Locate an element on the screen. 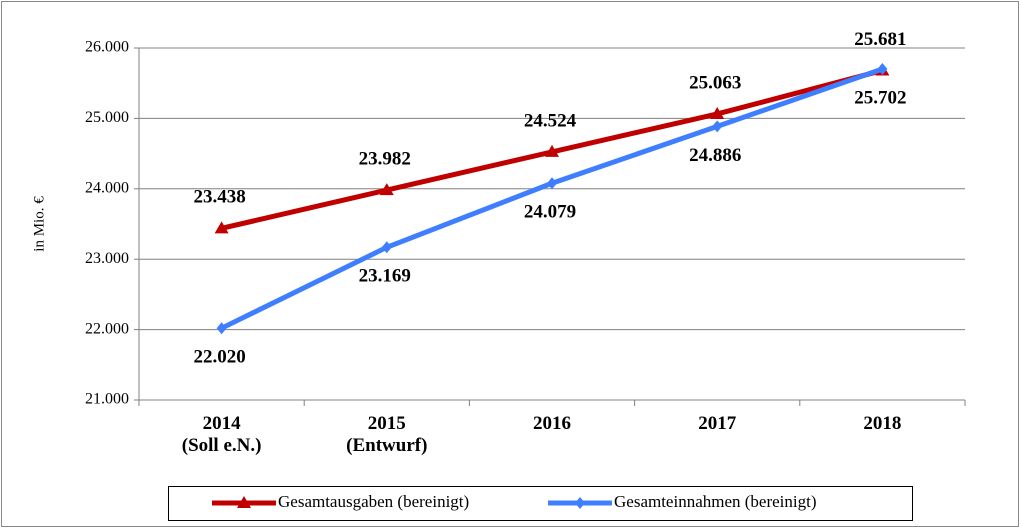 This screenshot has height=528, width=1021. y-tick-label: 26.000 is located at coordinates (107, 47).